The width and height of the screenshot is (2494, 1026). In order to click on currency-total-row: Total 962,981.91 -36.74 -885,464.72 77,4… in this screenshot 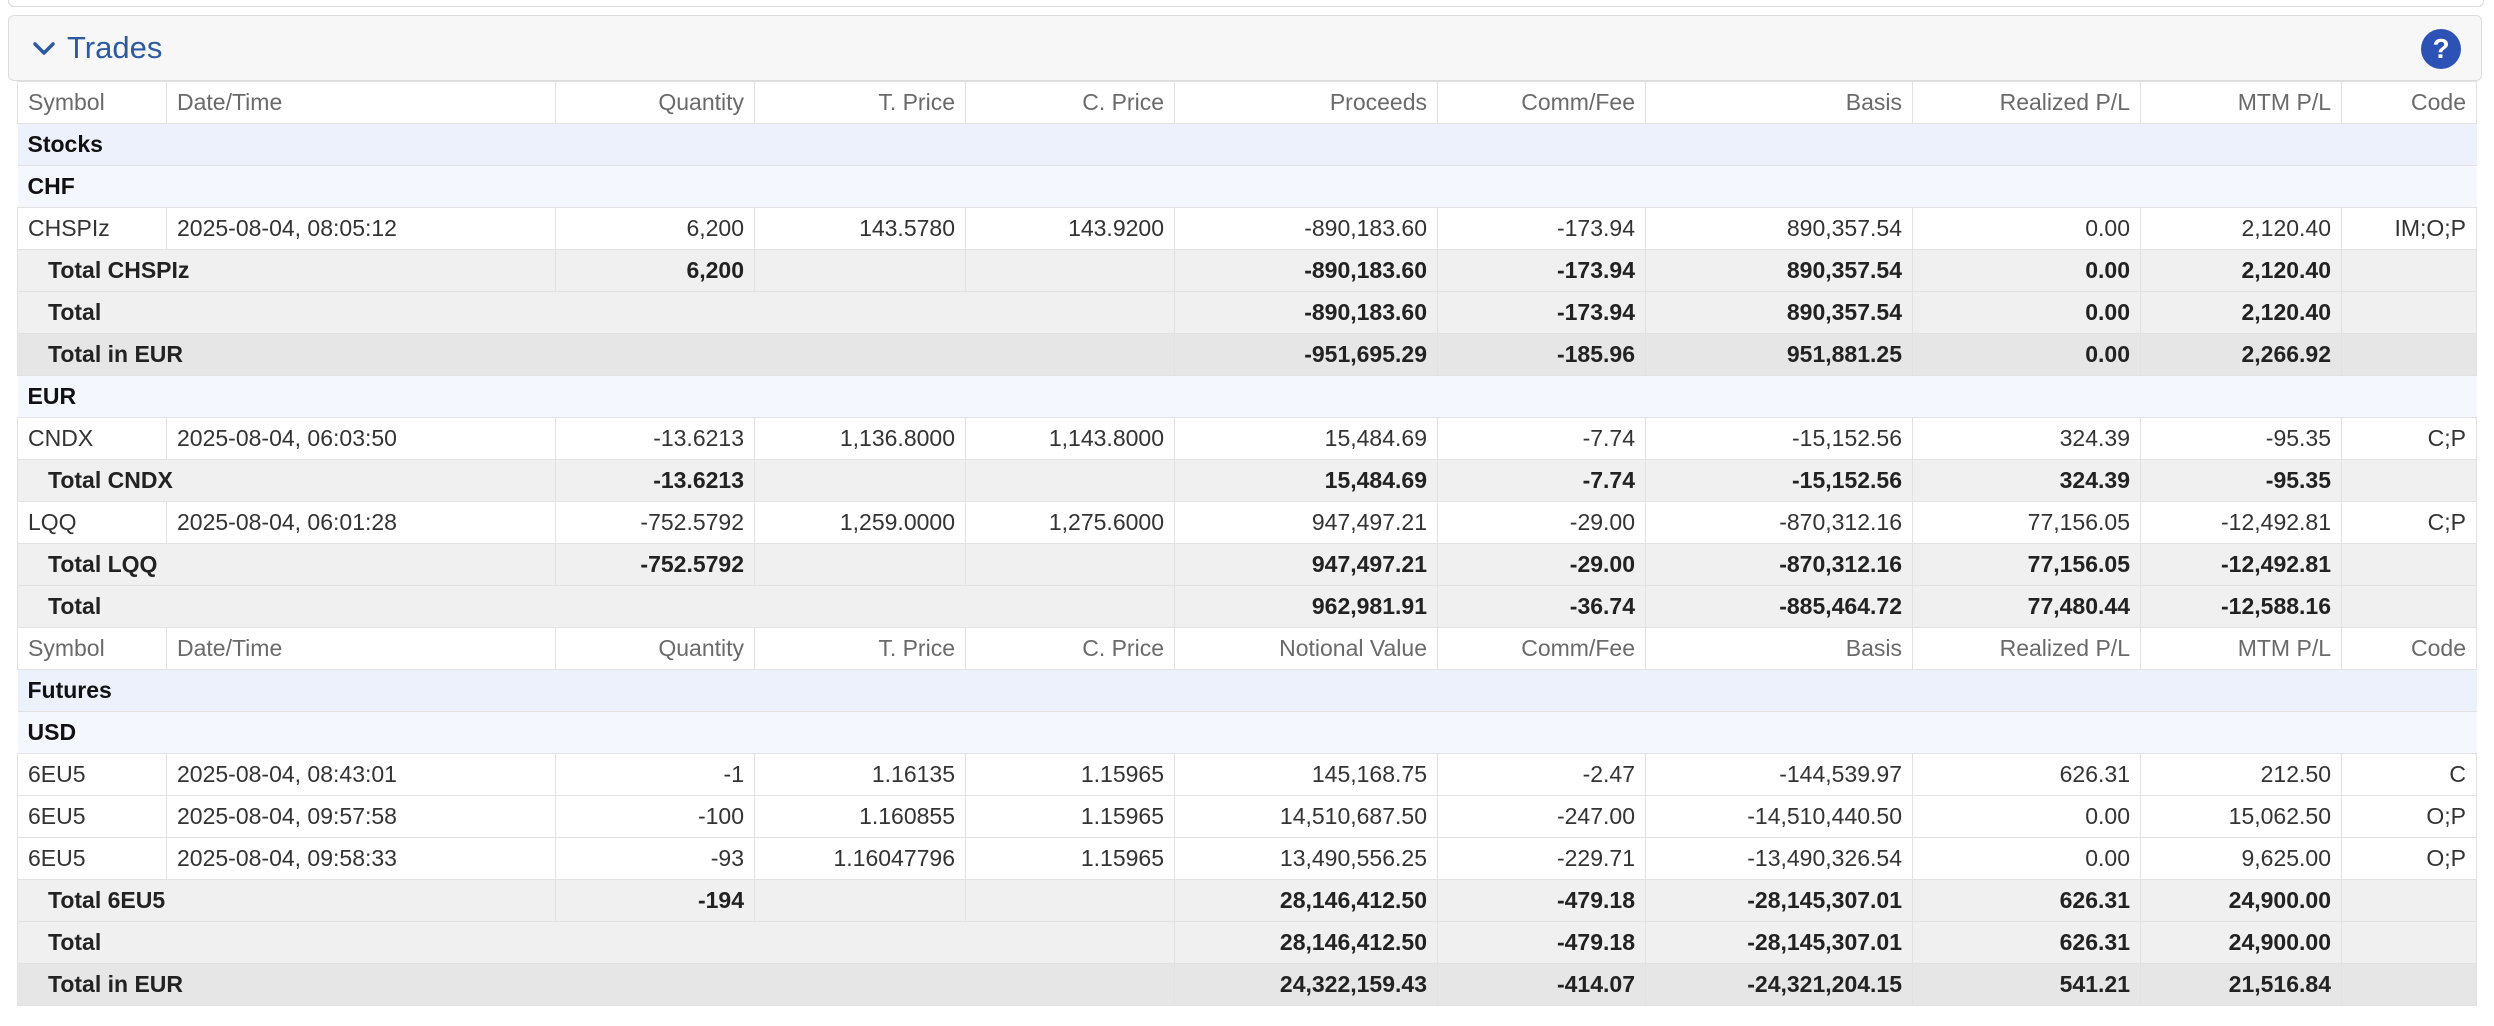, I will do `click(1247, 606)`.